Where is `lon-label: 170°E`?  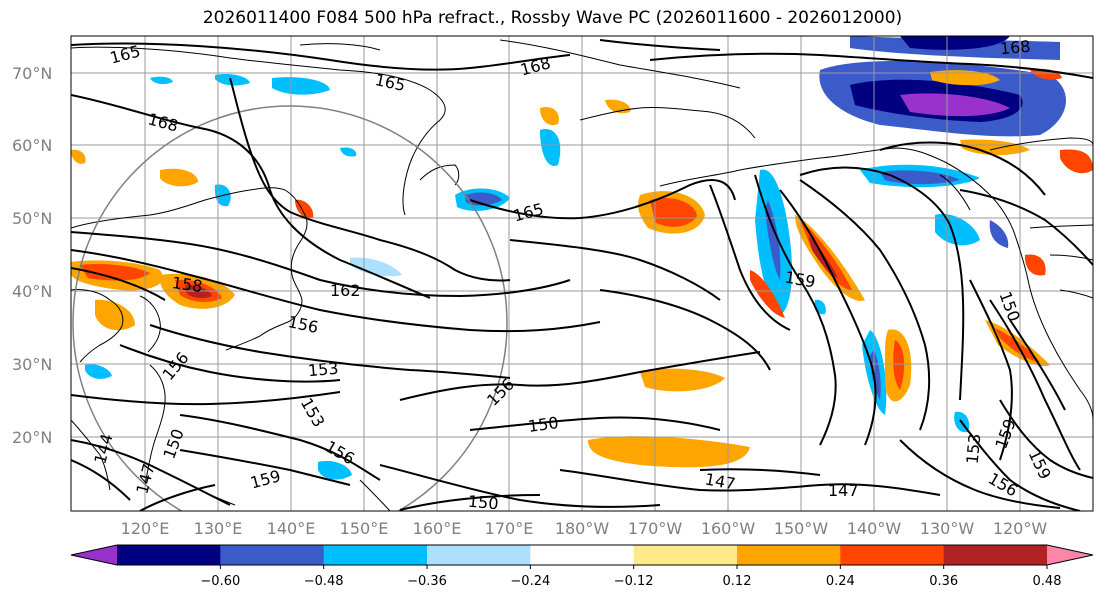 lon-label: 170°E is located at coordinates (509, 528).